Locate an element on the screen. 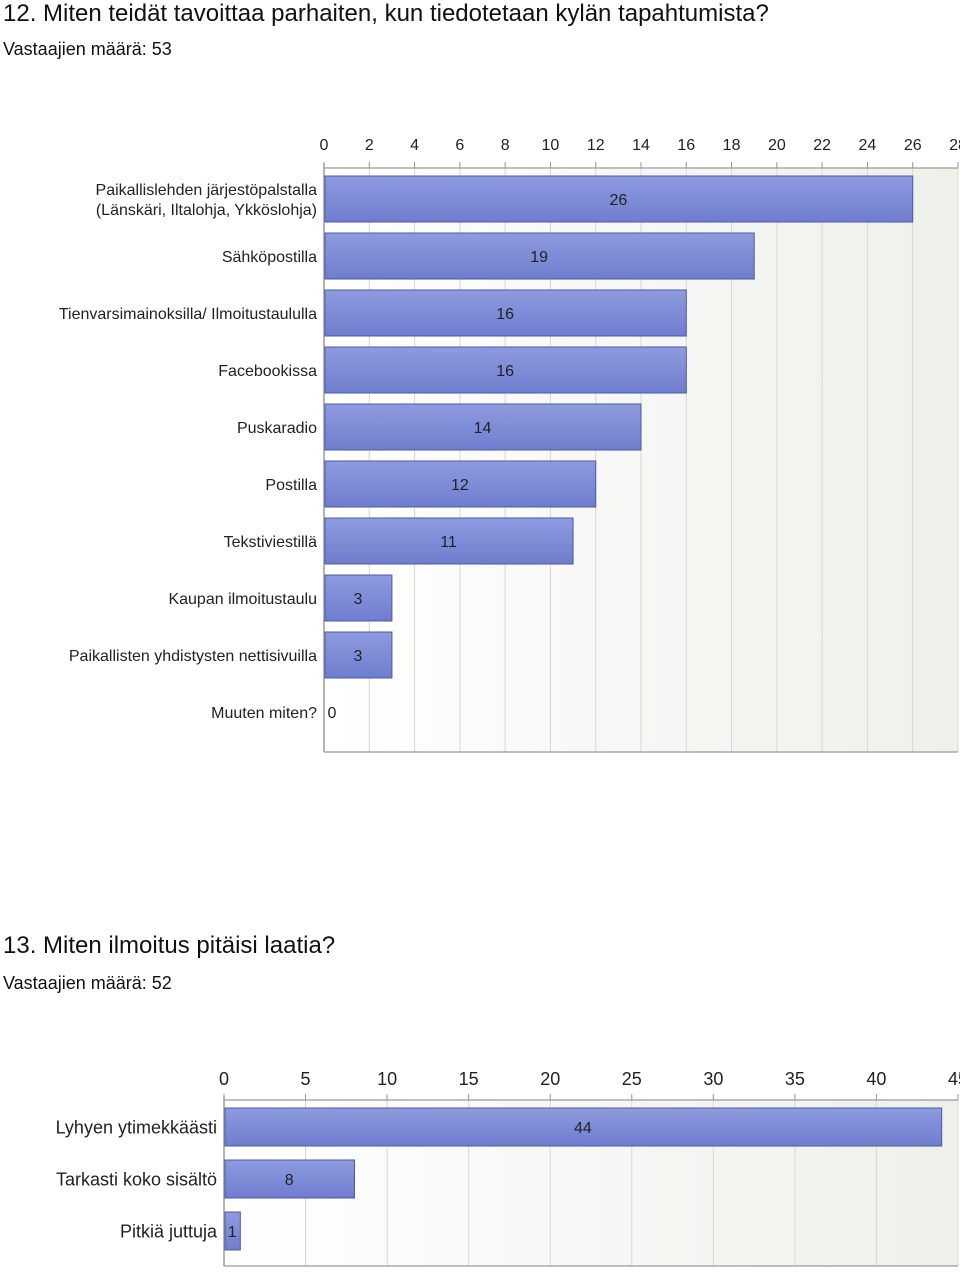 This screenshot has width=960, height=1273. x-tick-label: 6 is located at coordinates (459, 145).